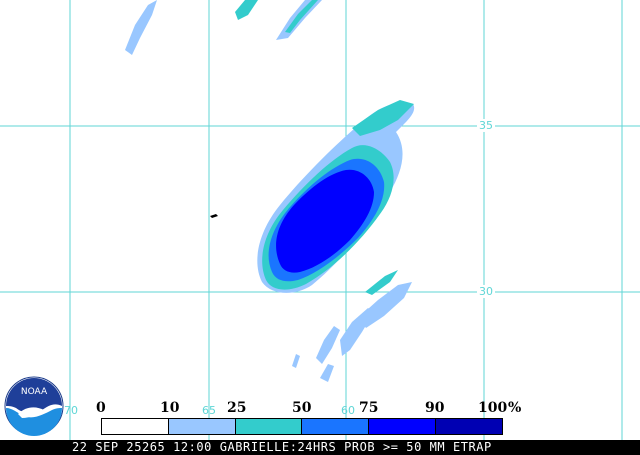 The image size is (640, 455). What do you see at coordinates (301, 16) in the screenshot?
I see `streak-top-right-core` at bounding box center [301, 16].